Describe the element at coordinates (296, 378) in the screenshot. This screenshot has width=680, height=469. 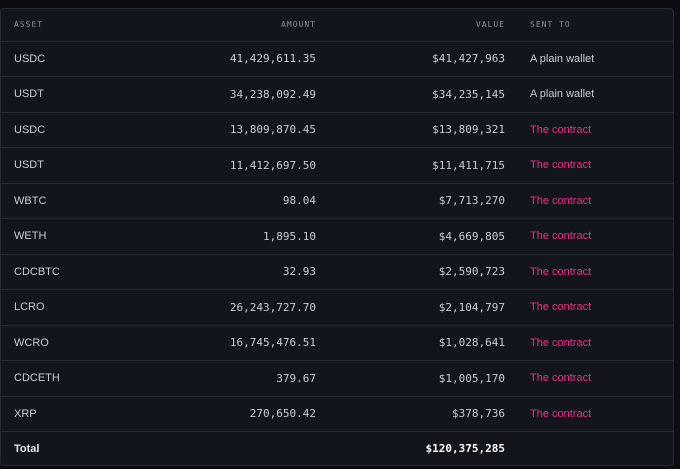
I see `amount-cell: 379.67` at that location.